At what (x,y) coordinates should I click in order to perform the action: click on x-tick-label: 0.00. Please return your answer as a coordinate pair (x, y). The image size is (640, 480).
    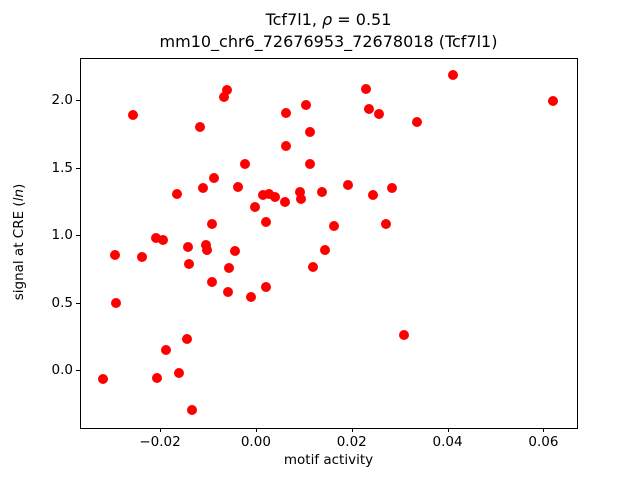
    Looking at the image, I should click on (255, 442).